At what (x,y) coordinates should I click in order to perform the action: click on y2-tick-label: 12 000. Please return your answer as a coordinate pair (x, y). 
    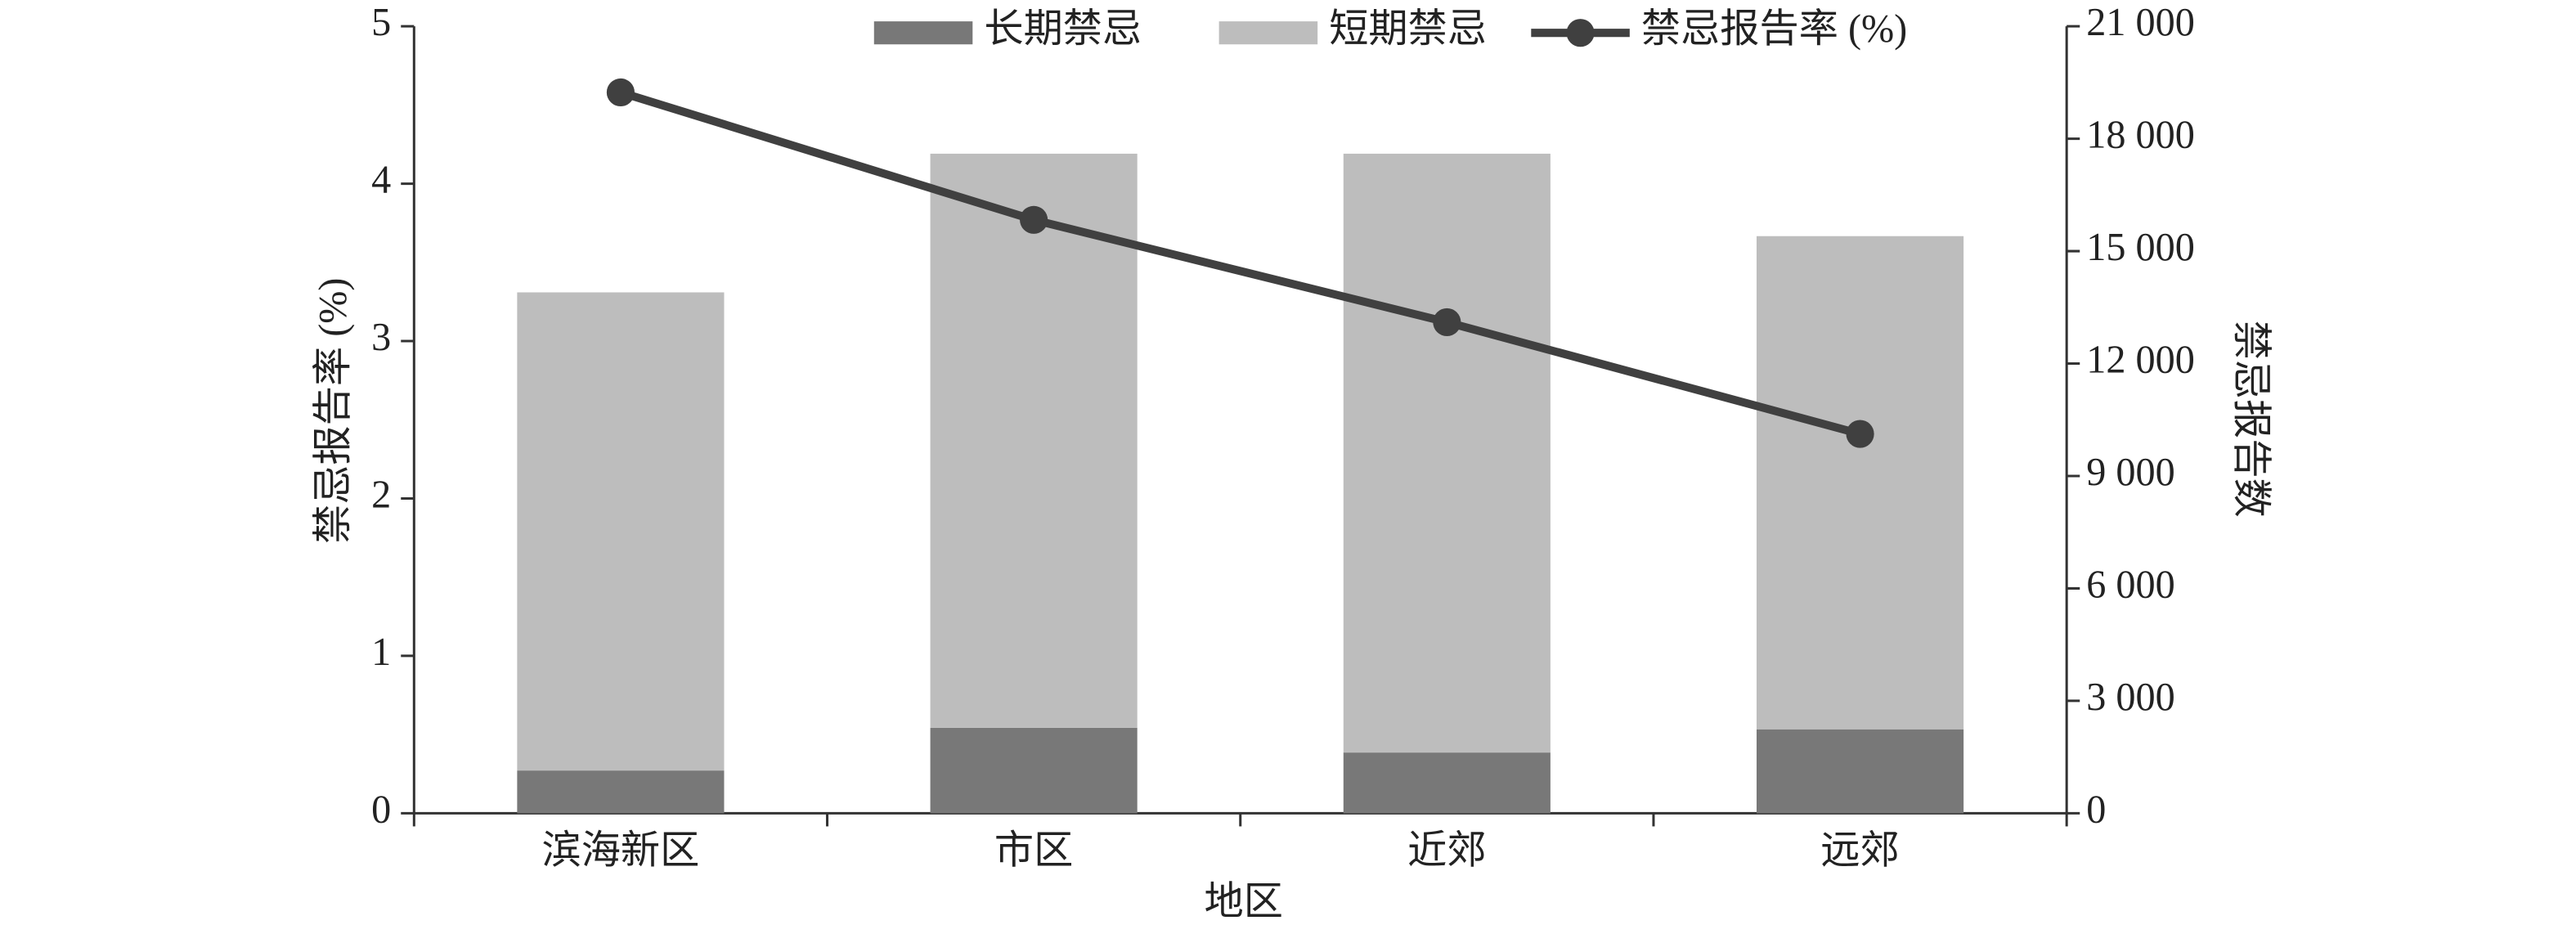
    Looking at the image, I should click on (2141, 360).